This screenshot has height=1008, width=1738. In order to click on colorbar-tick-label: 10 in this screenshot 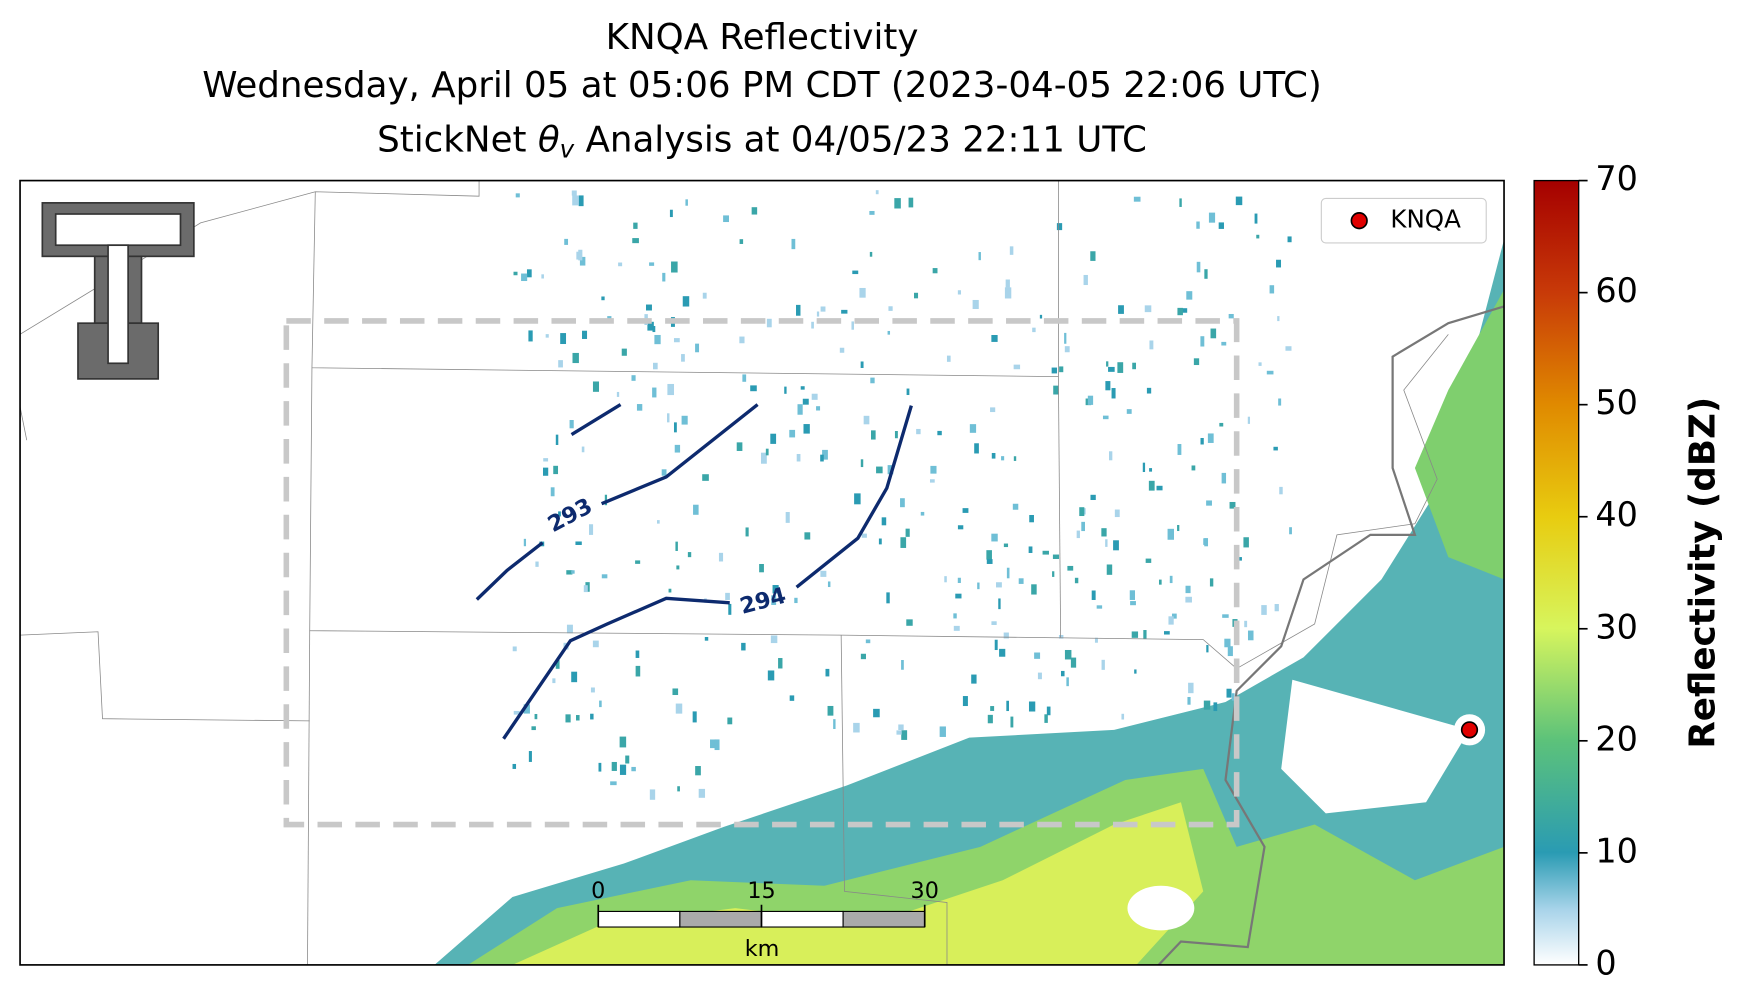, I will do `click(1616, 850)`.